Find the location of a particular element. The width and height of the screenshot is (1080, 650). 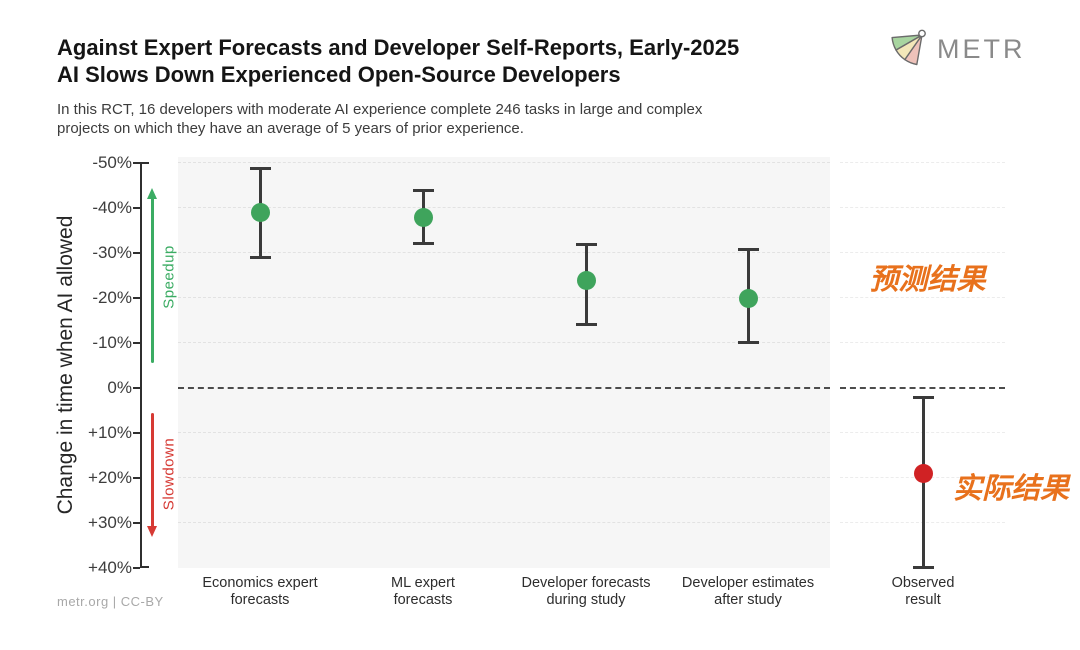

x-label-line: Developer forecasts is located at coordinates (586, 583).